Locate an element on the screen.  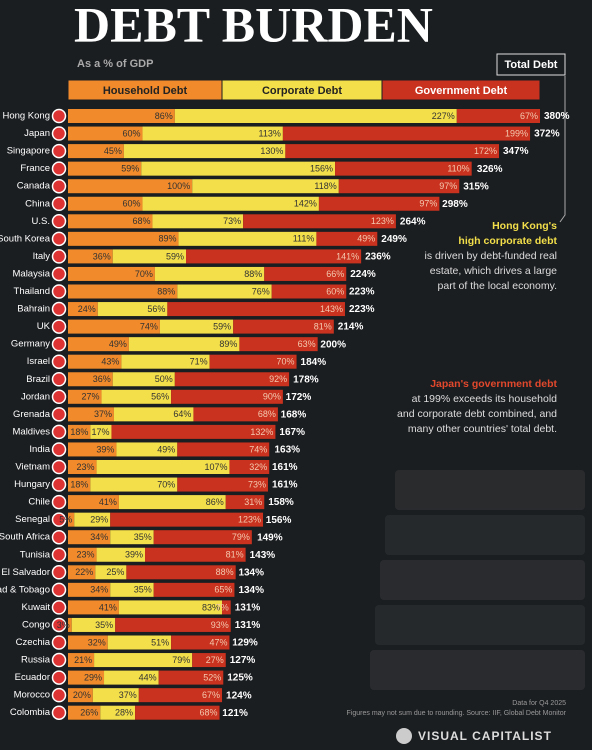
value-label: 88% is located at coordinates (166, 291).